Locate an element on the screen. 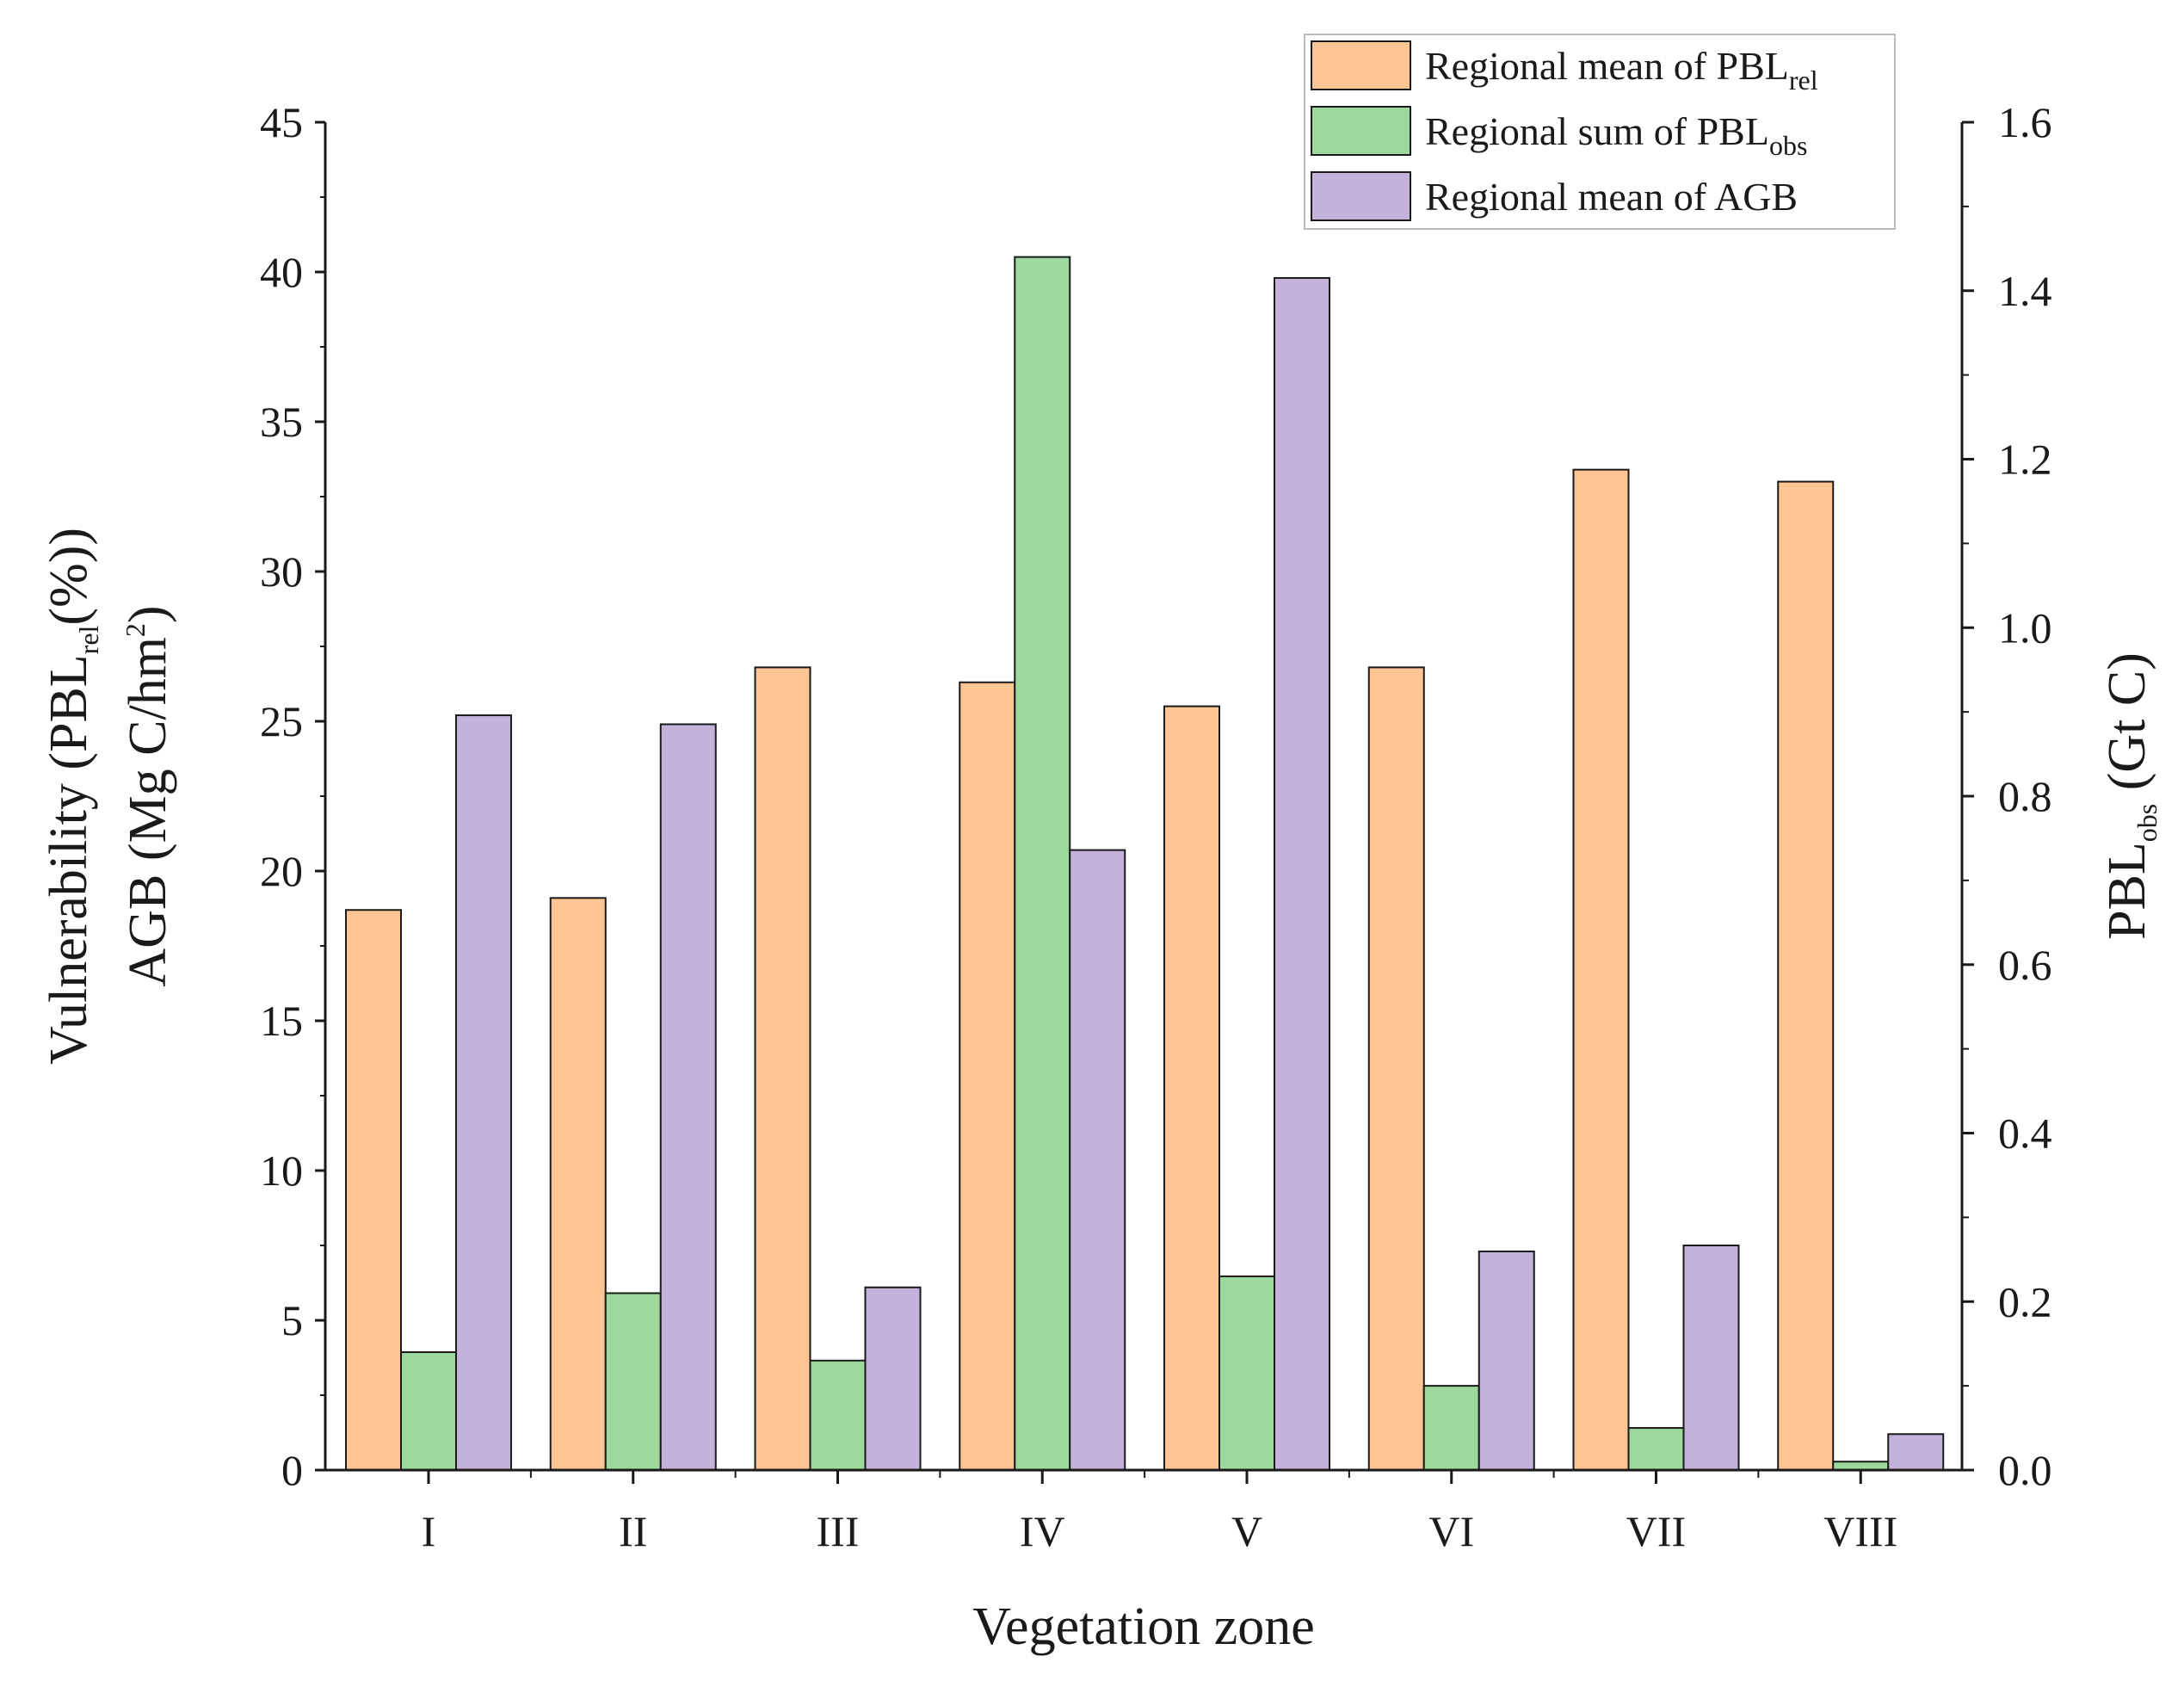 The image size is (2184, 1693). legend-label-pbl-obs: Regional sum of PBLobs is located at coordinates (1616, 135).